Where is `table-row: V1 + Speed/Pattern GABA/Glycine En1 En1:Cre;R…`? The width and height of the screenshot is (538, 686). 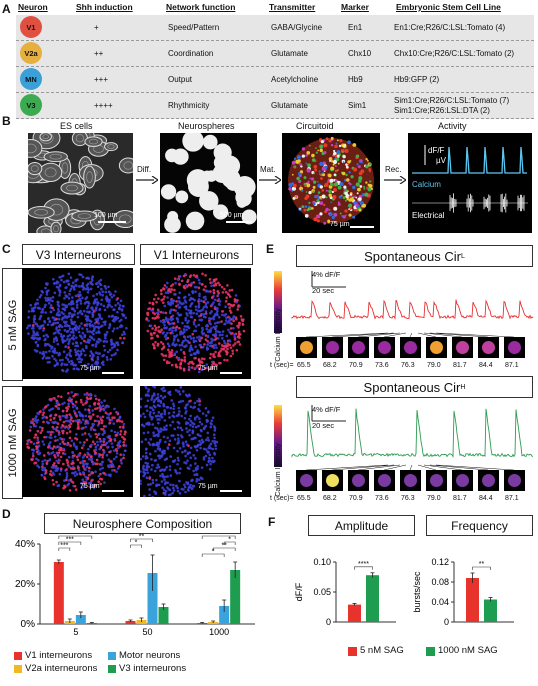
table-row: V1 + Speed/Pattern GABA/Glycine En1 En1:Cre;R… is located at coordinates (275, 28).